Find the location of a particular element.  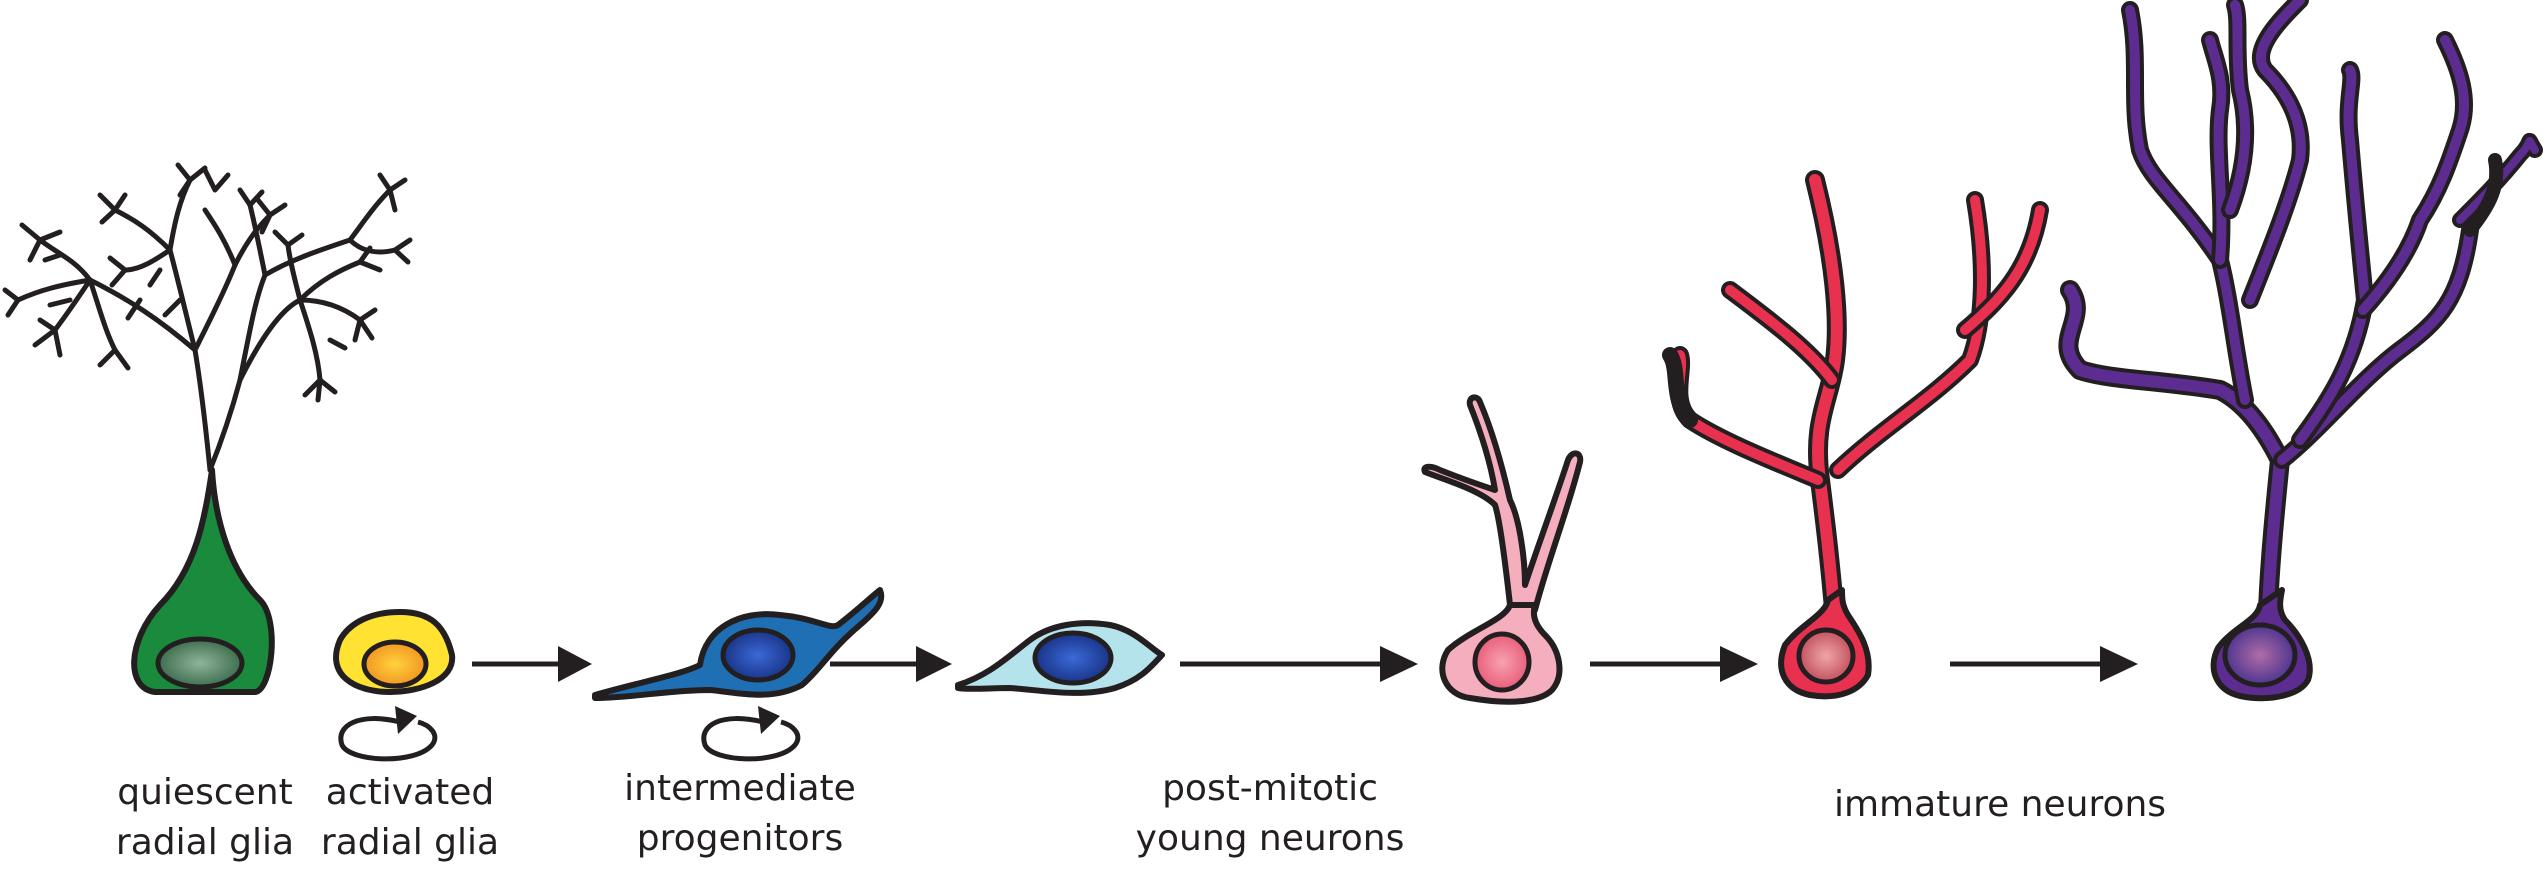

activated-radial-glia-cell is located at coordinates (394, 652).